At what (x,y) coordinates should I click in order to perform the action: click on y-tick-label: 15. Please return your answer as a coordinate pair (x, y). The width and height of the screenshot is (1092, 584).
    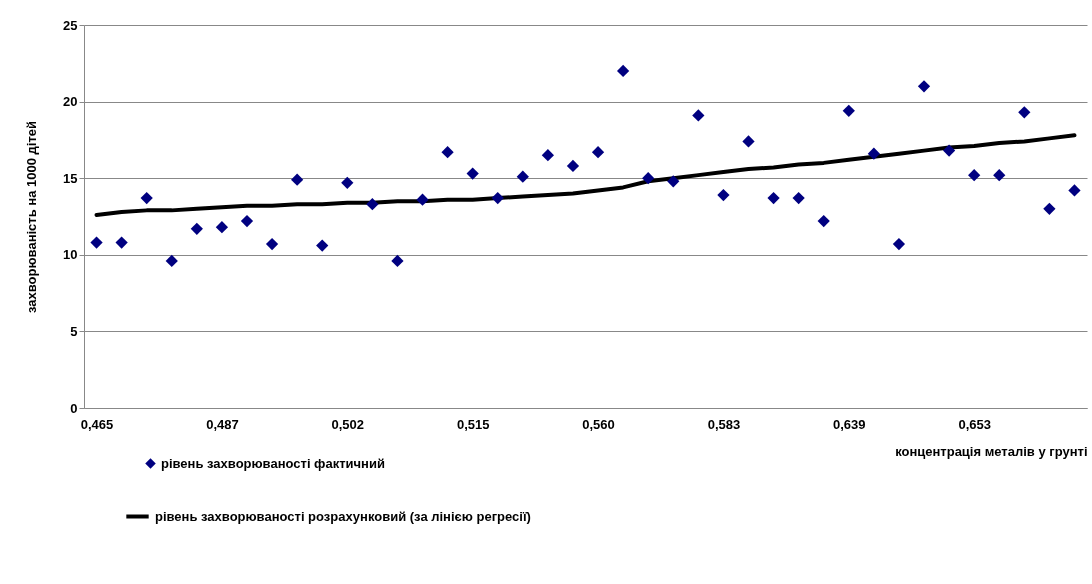
    Looking at the image, I should click on (70, 178).